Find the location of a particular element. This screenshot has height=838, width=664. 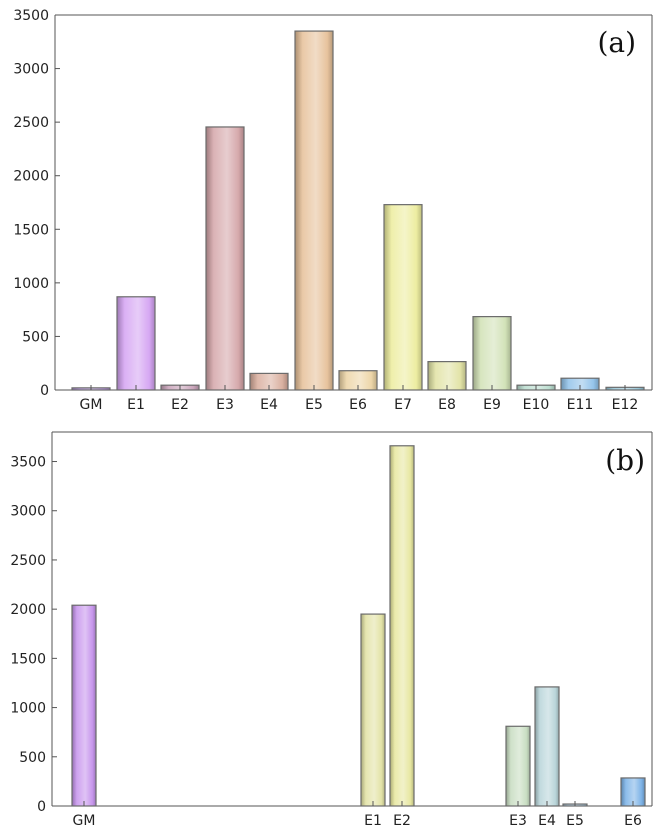

b-ytick-label: 1500 is located at coordinates (28, 659).